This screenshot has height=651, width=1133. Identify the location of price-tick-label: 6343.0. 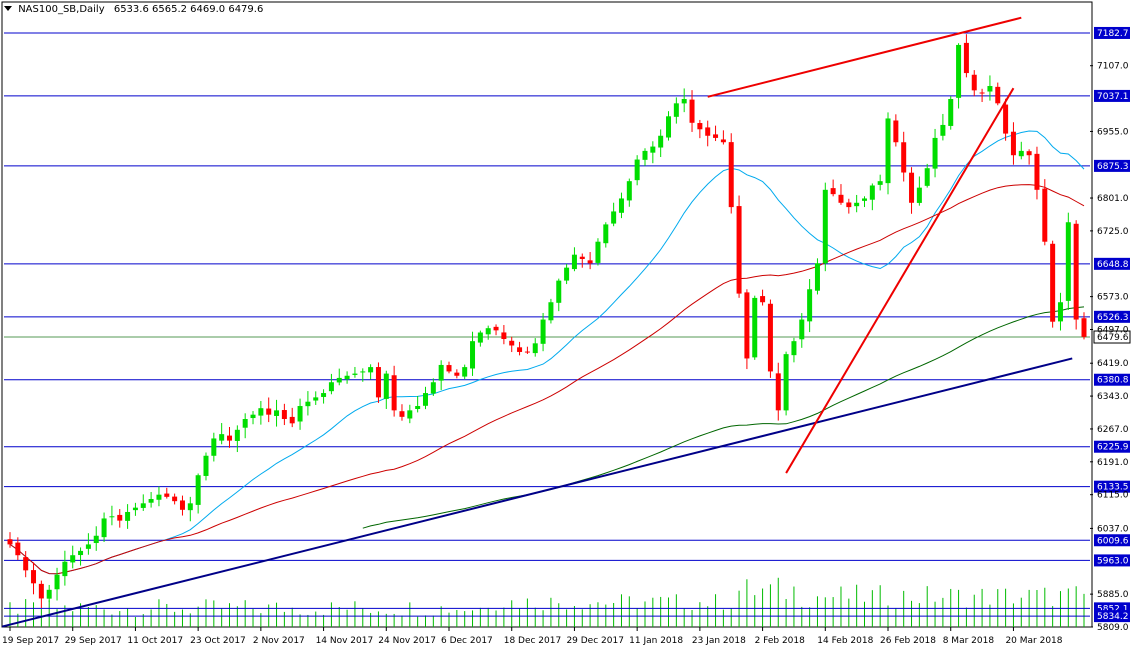
(1113, 397).